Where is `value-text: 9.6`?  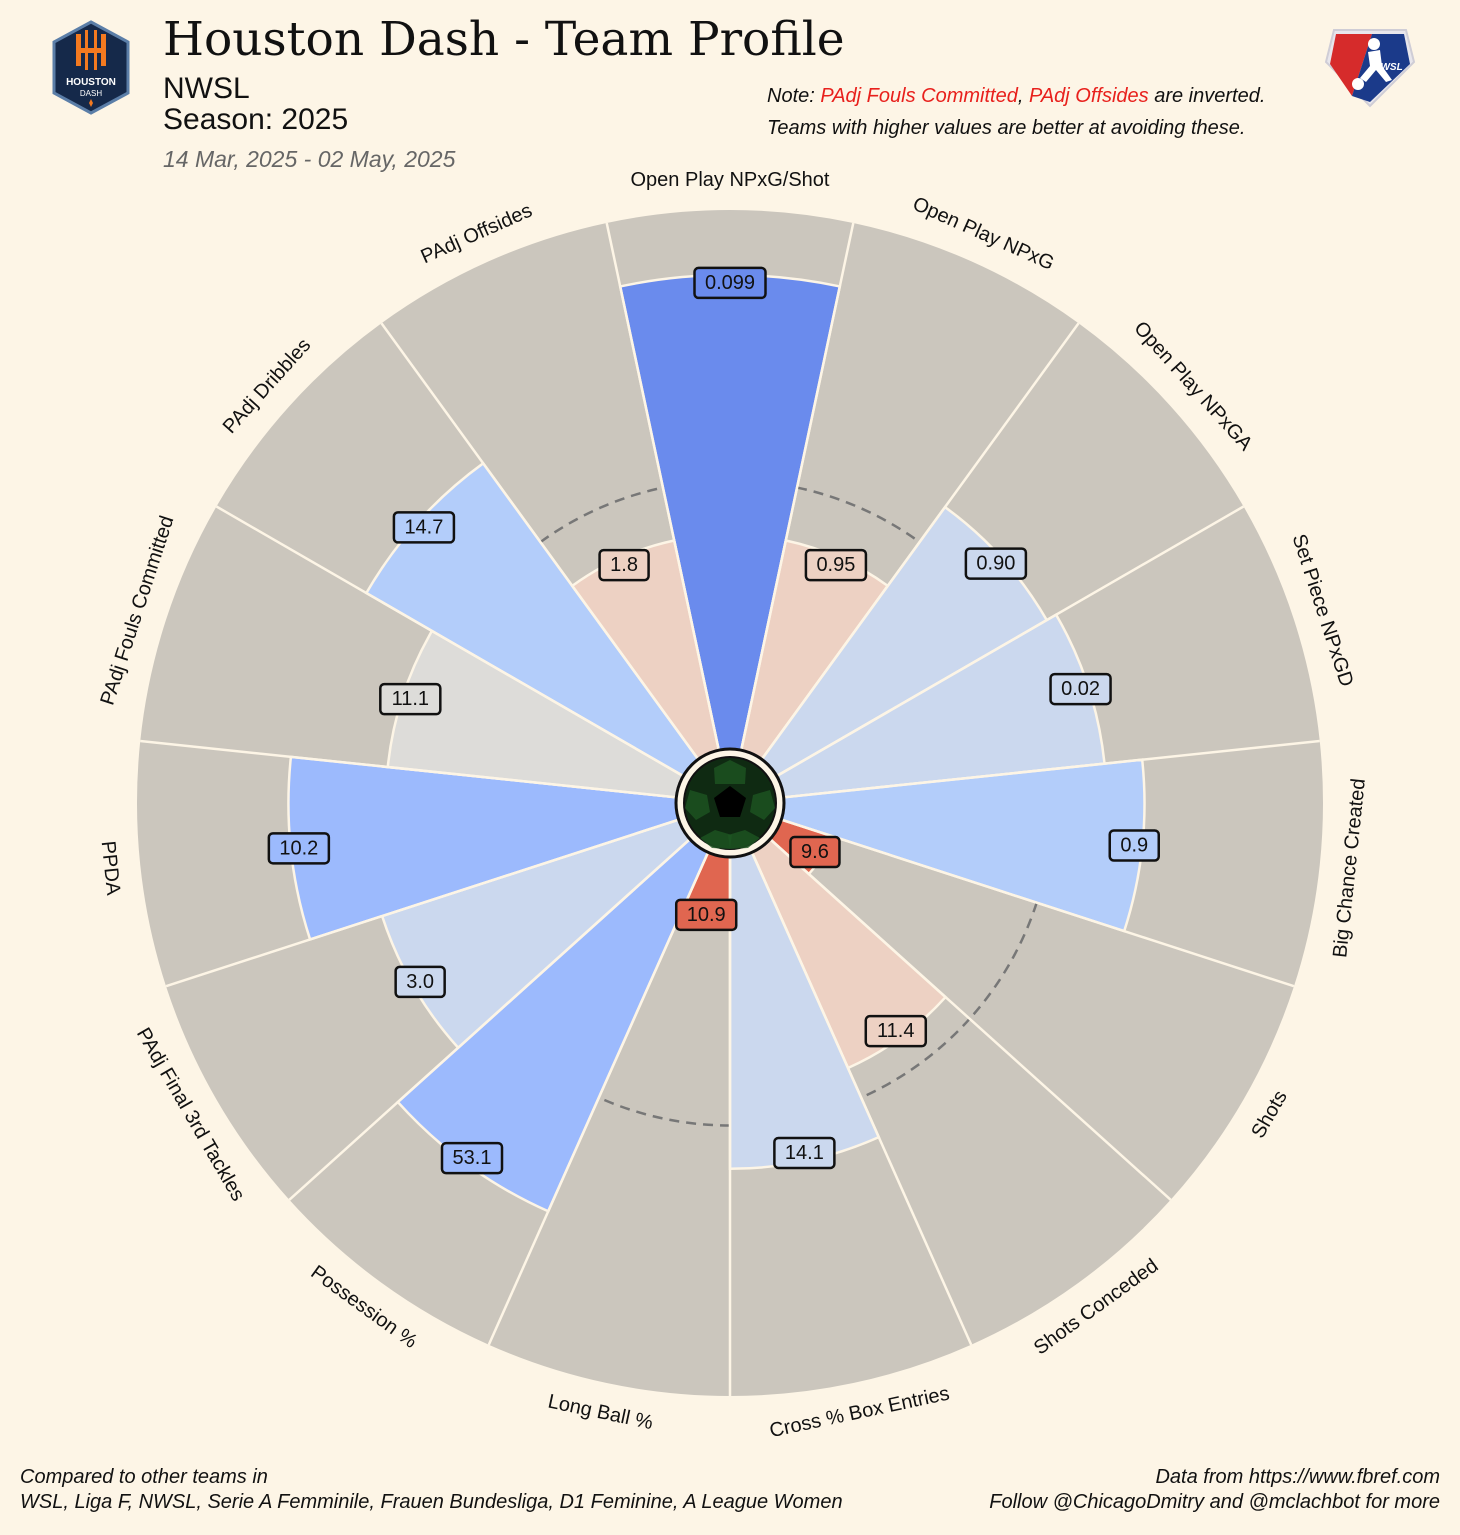 value-text: 9.6 is located at coordinates (815, 852).